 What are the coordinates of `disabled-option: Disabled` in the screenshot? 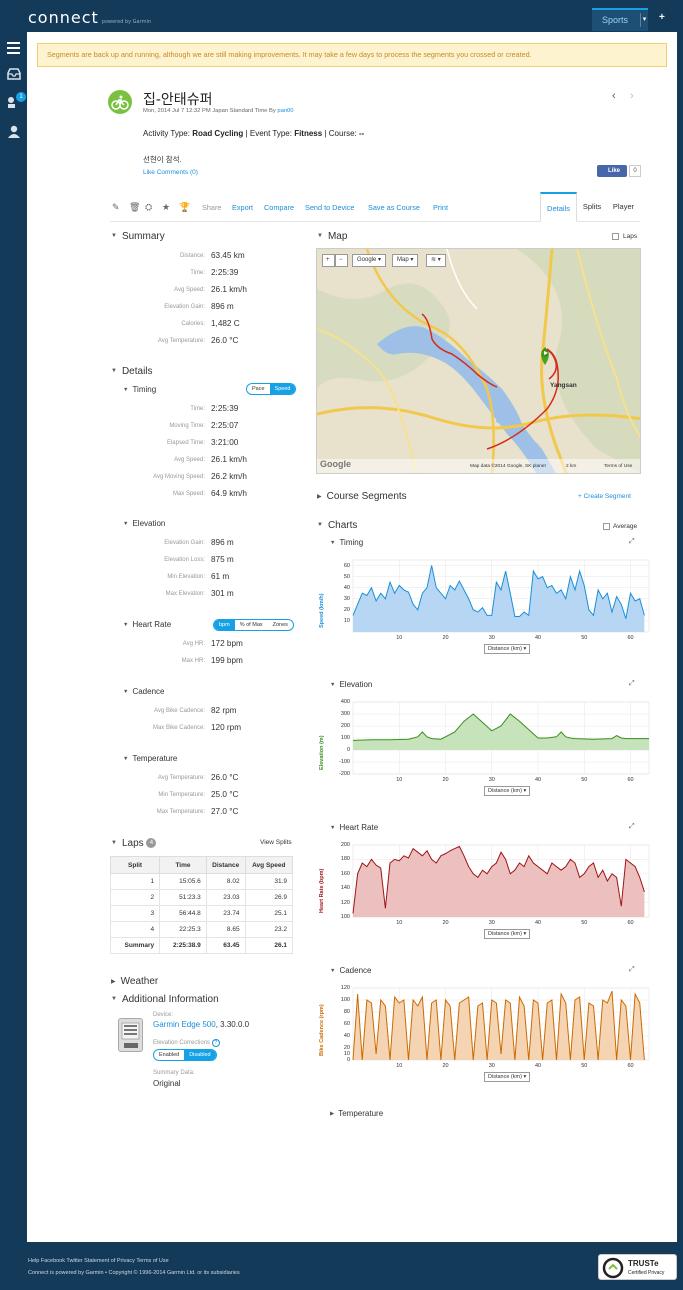 It's located at (200, 1055).